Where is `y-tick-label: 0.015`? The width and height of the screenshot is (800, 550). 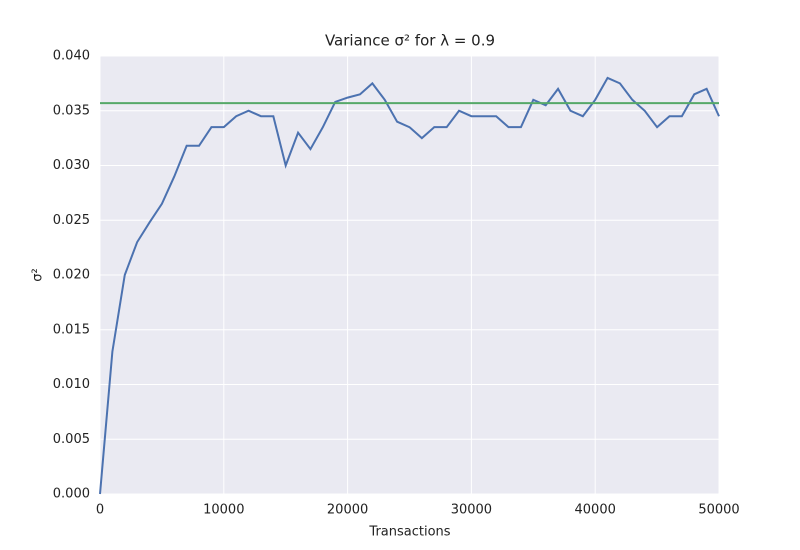 y-tick-label: 0.015 is located at coordinates (71, 329).